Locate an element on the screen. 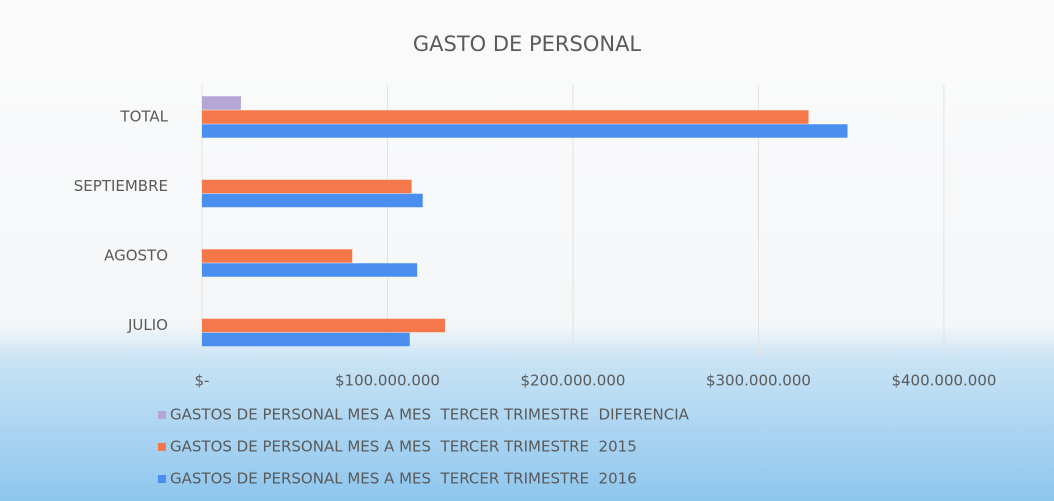 The width and height of the screenshot is (1054, 501). x-tick-label: $200.000.000 is located at coordinates (572, 381).